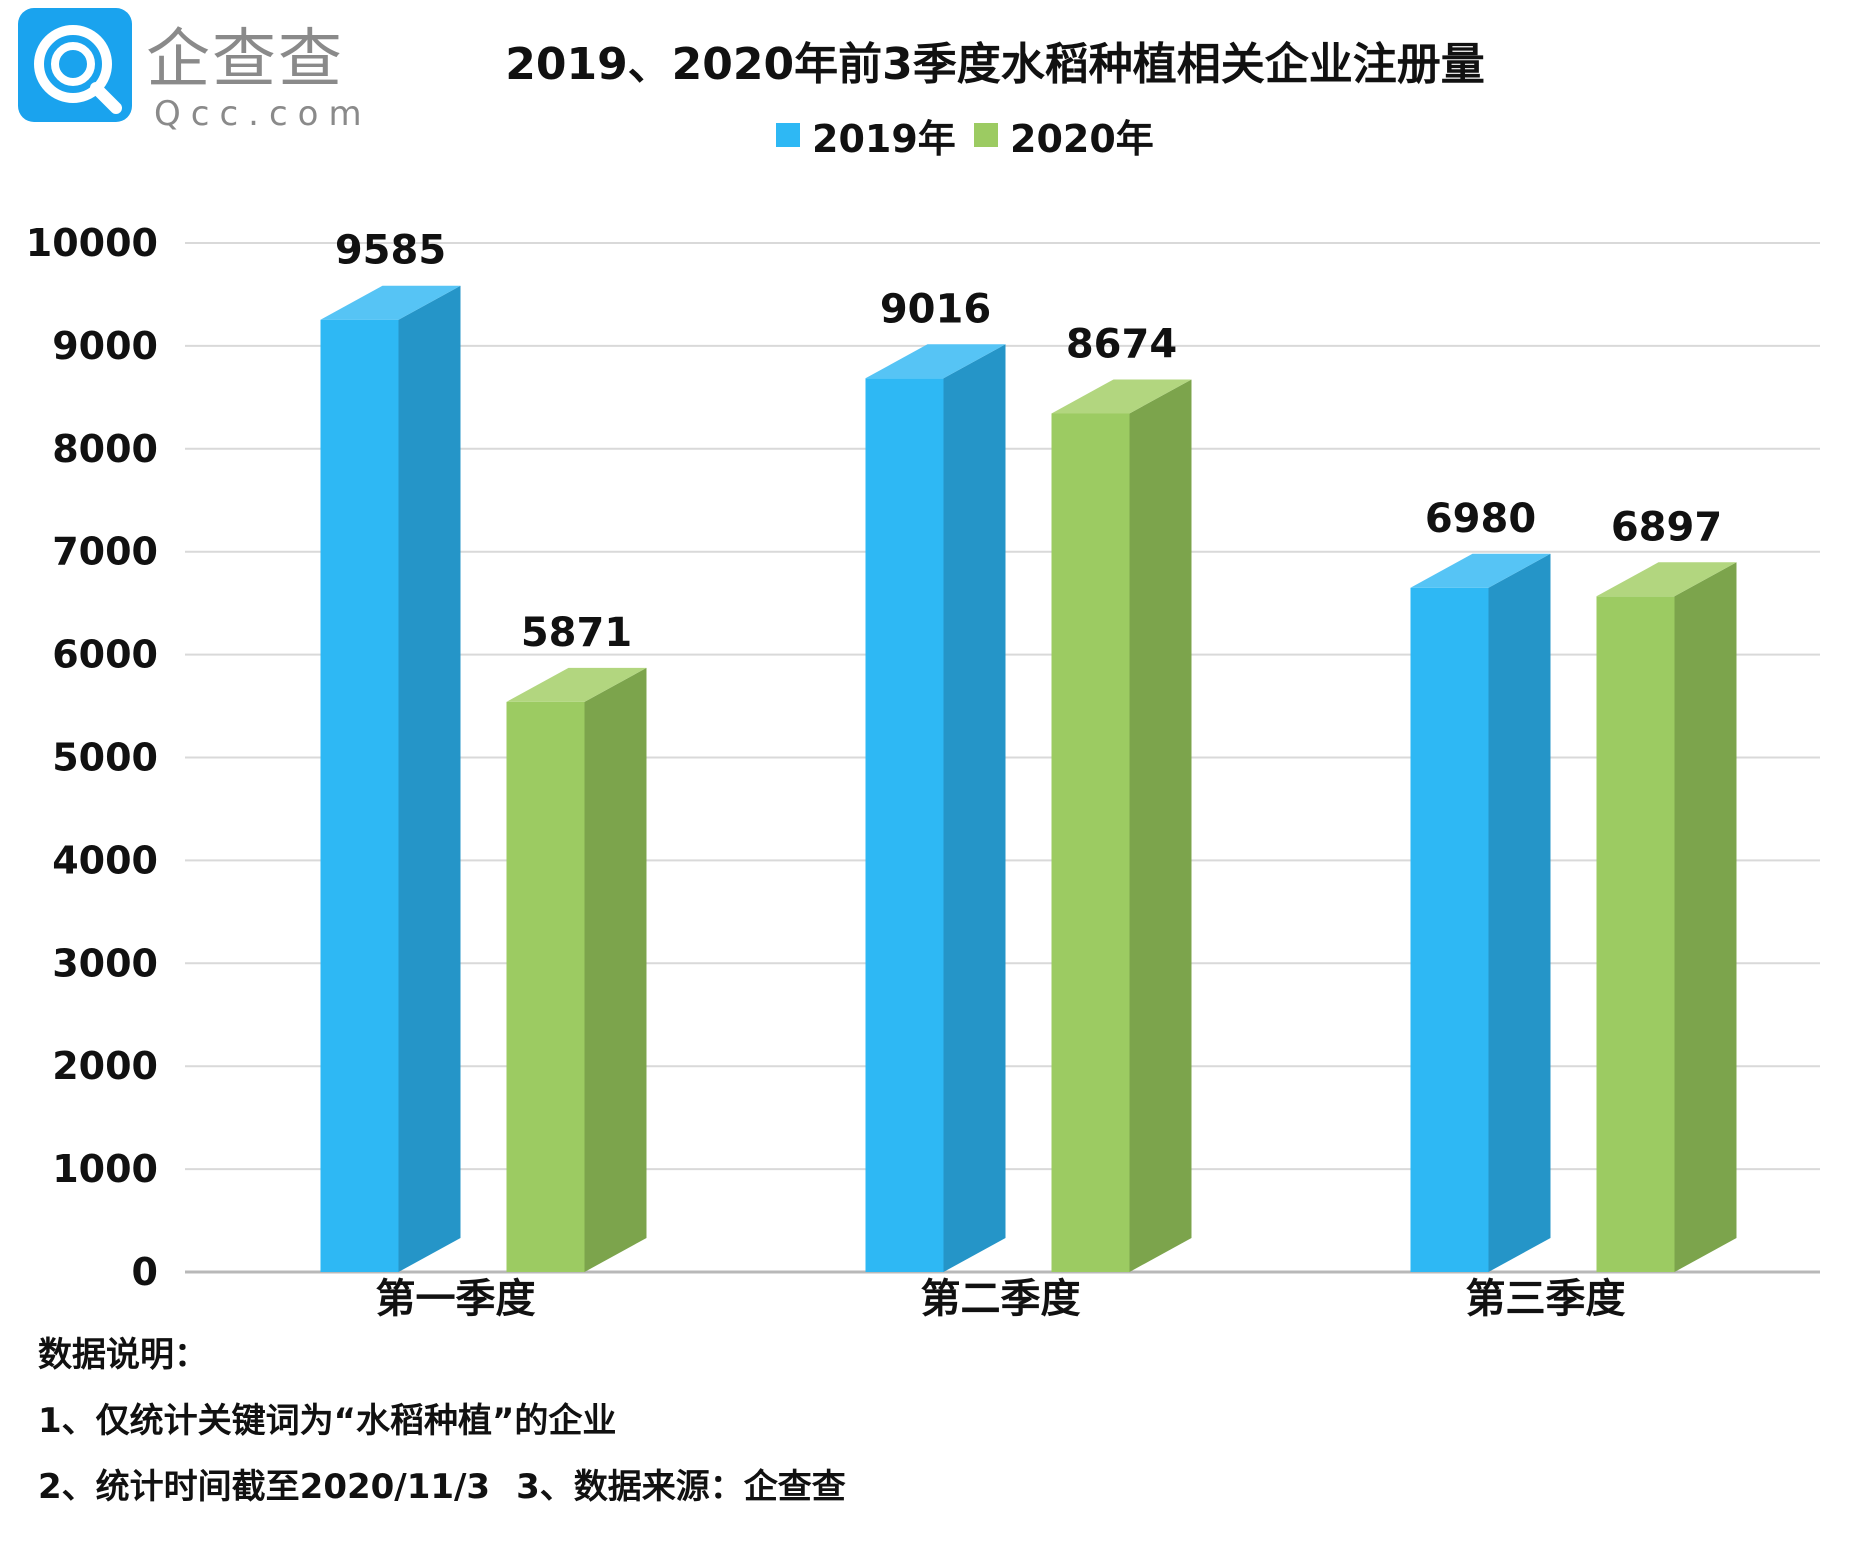  Describe the element at coordinates (105, 346) in the screenshot. I see `y-tick-label: 9000` at that location.